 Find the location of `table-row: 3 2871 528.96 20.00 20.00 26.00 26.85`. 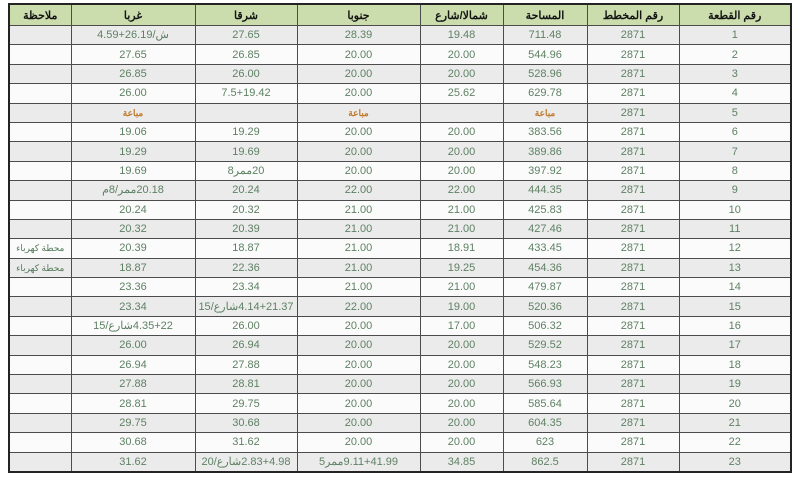

table-row: 3 2871 528.96 20.00 20.00 26.00 26.85 is located at coordinates (400, 74).